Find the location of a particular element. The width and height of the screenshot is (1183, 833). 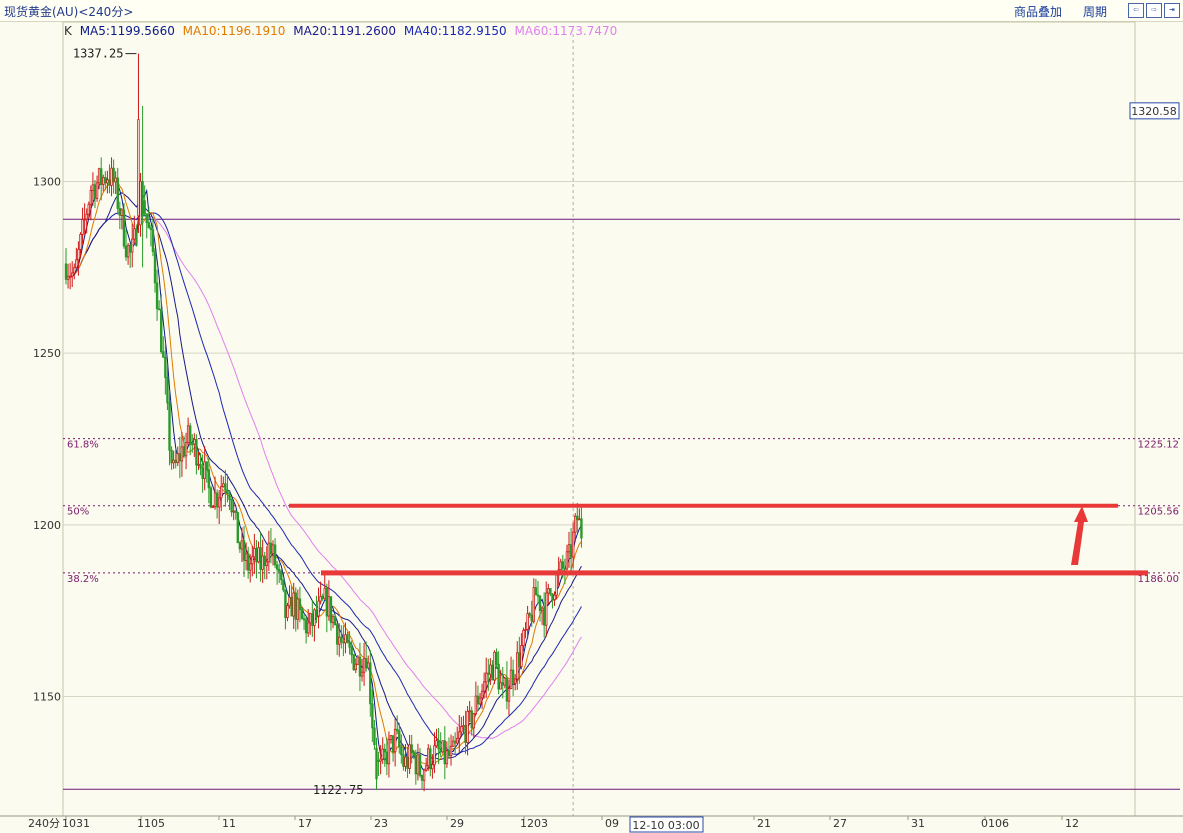

fib-value-label: 1186.00 is located at coordinates (1158, 579).